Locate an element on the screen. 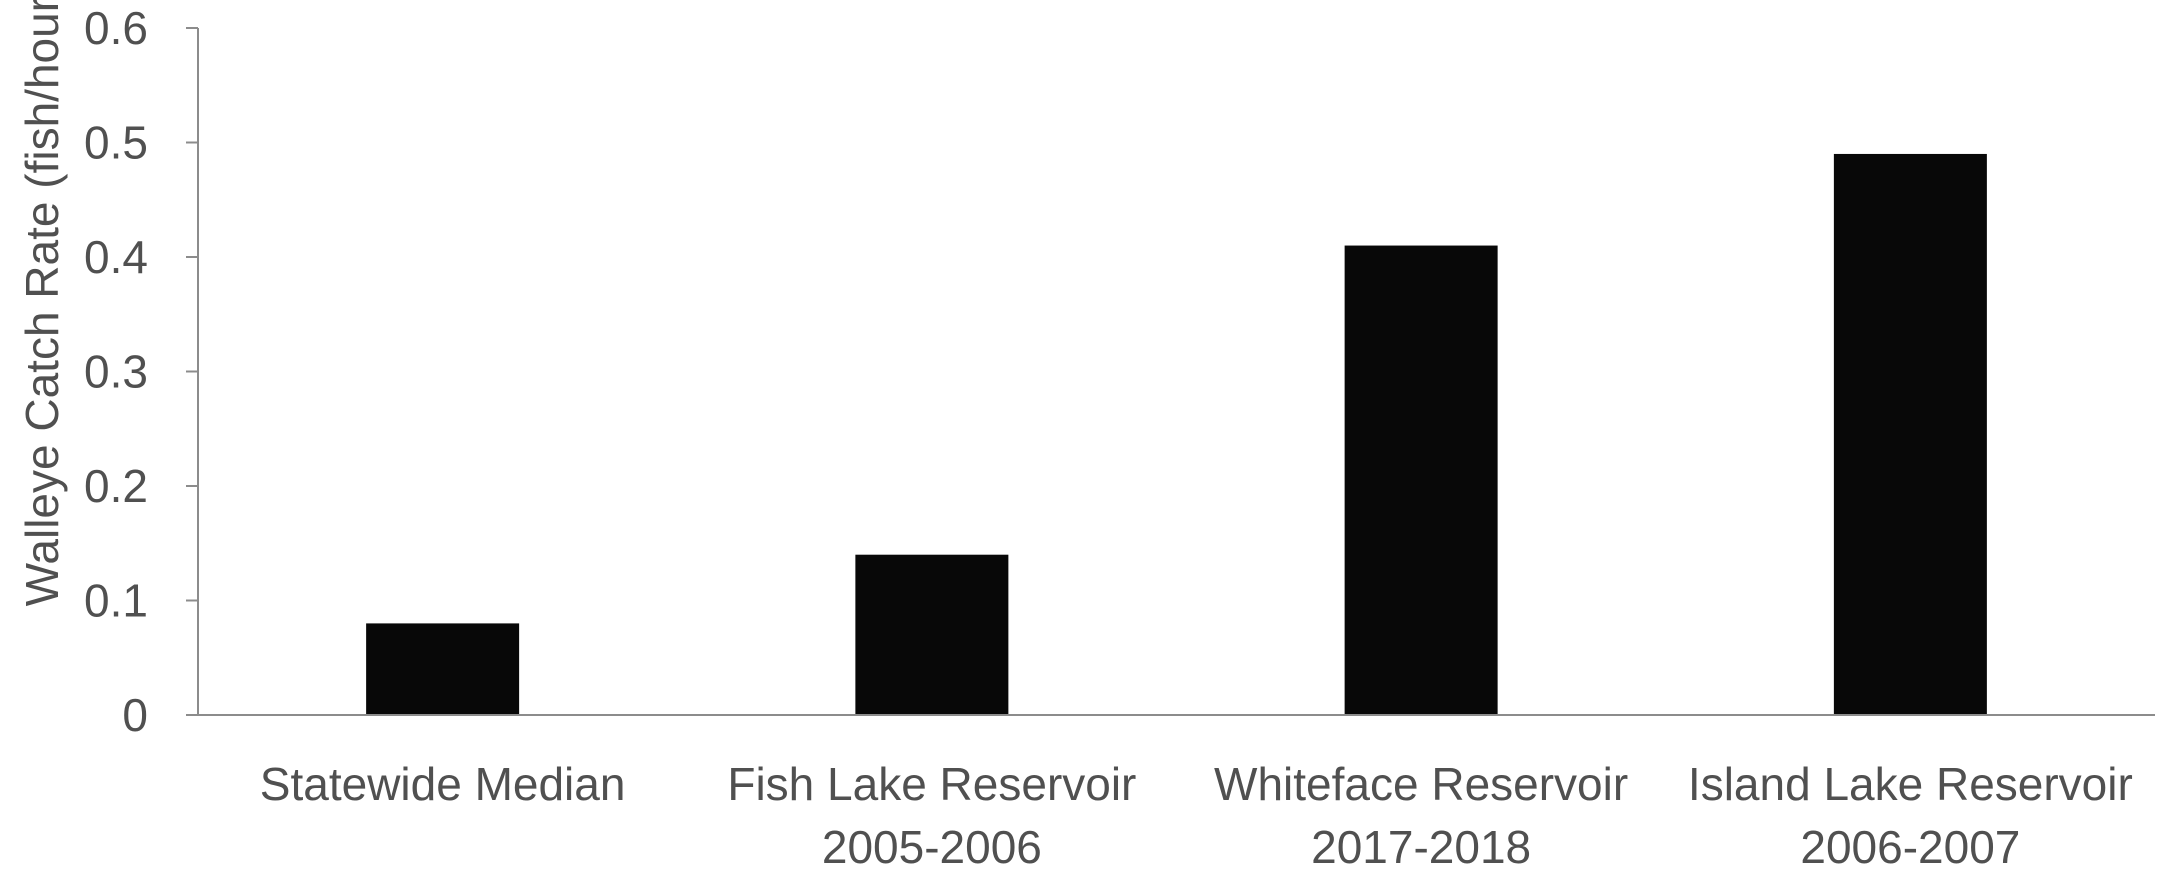 This screenshot has height=869, width=2167. y-tick-label: 0.3 is located at coordinates (116, 372).